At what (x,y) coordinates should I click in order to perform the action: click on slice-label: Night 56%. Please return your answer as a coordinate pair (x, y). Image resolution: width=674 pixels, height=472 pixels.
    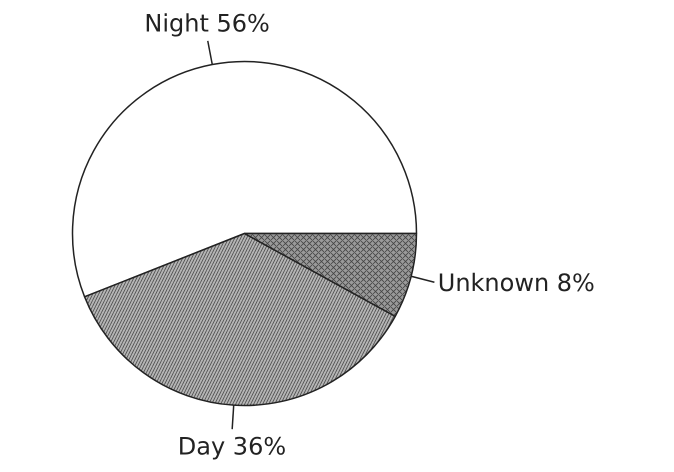
    Looking at the image, I should click on (207, 24).